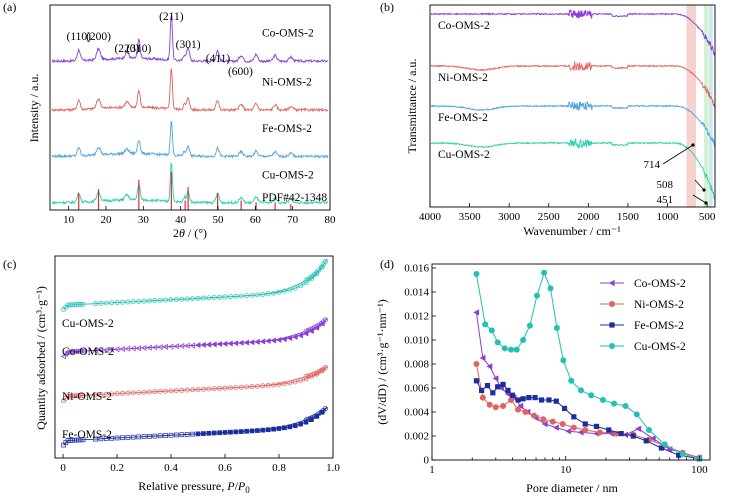 This screenshot has height=500, width=737. I want to click on panel-d-ytick-label-6: 0.012, so click(416, 317).